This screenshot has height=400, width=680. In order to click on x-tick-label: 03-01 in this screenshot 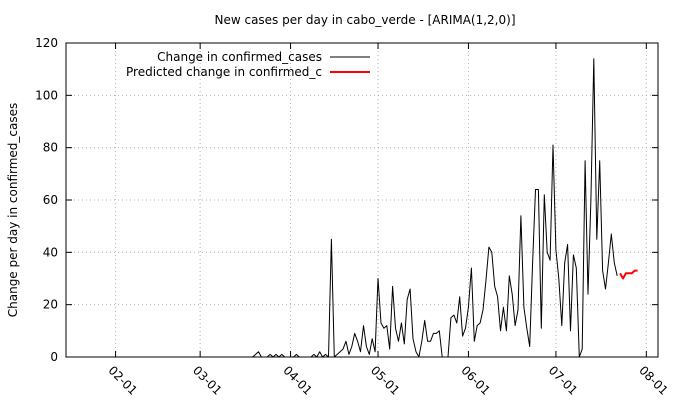, I will do `click(207, 380)`.